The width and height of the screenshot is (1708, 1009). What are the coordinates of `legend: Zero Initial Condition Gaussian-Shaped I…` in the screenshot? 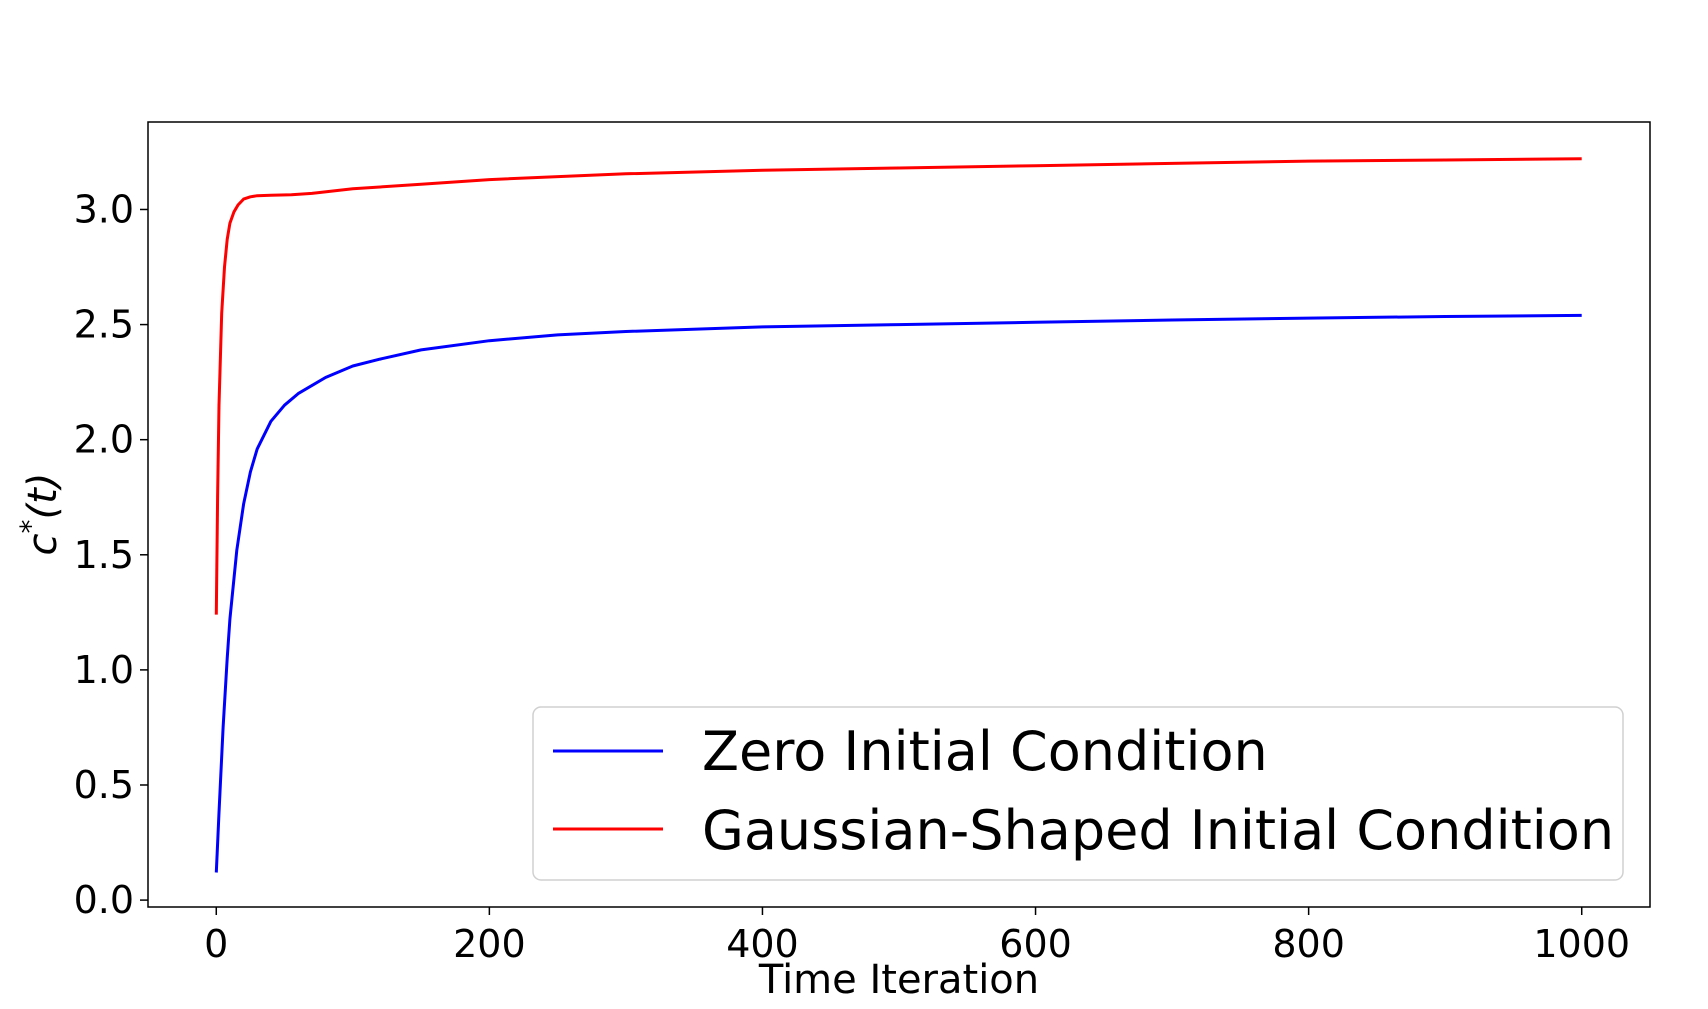 It's located at (1078, 793).